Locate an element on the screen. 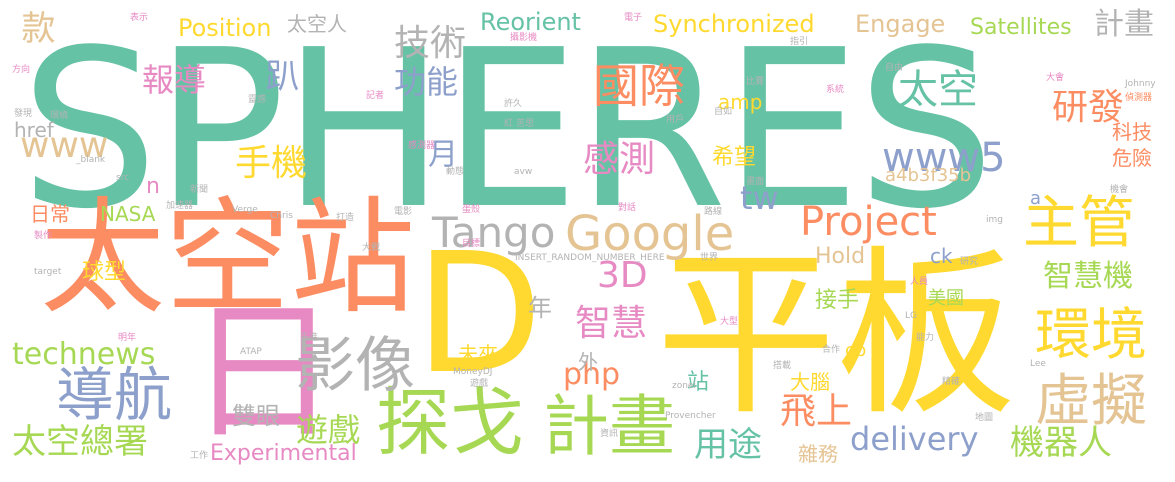 The width and height of the screenshot is (1175, 482). word-reorient: Reorient is located at coordinates (530, 22).